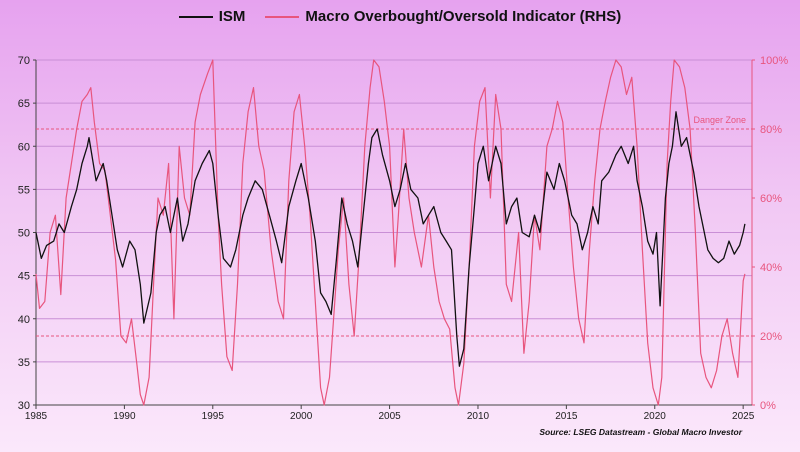  What do you see at coordinates (774, 61) in the screenshot?
I see `y-right-tick-label: 100%` at bounding box center [774, 61].